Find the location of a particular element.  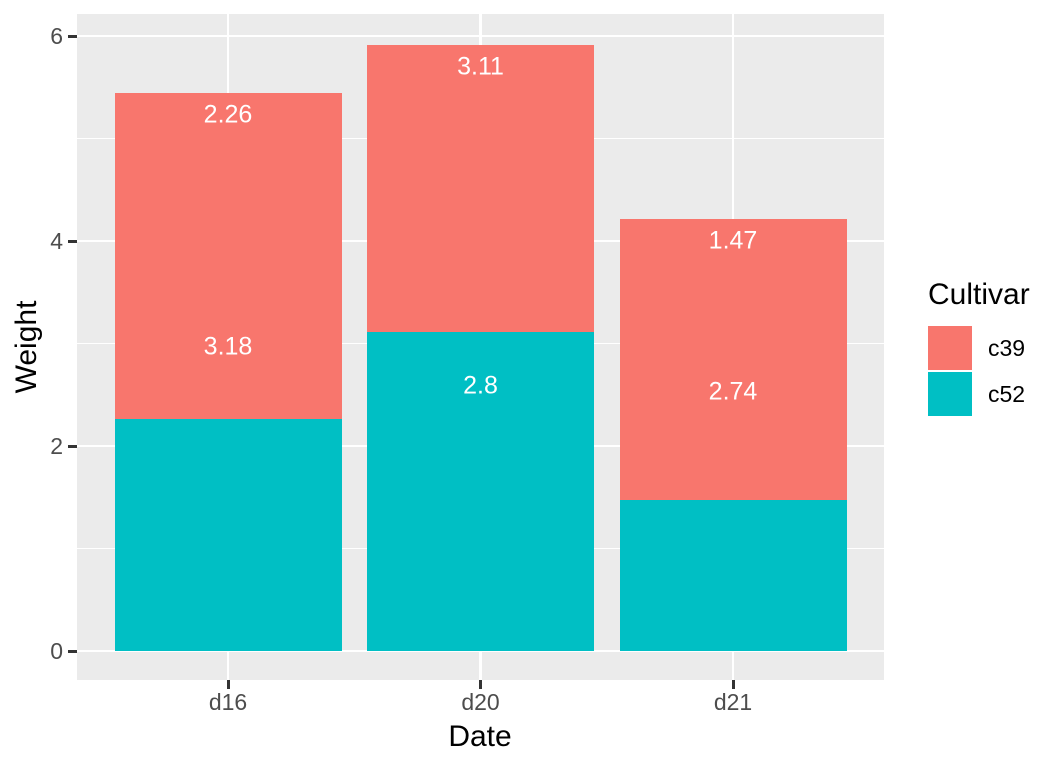

x-axis-title: Date is located at coordinates (480, 736).